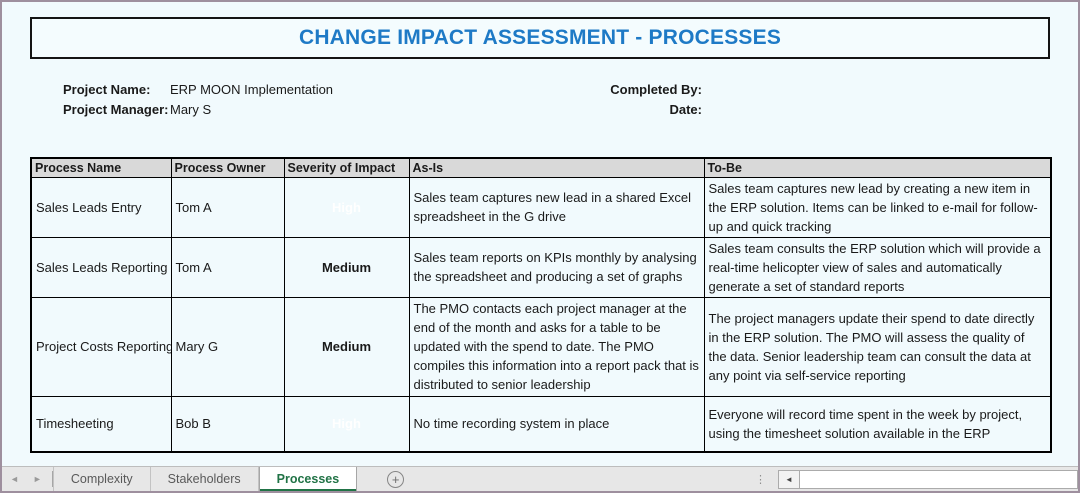 Image resolution: width=1080 pixels, height=493 pixels. What do you see at coordinates (579, 479) in the screenshot?
I see `tab-bar-spacer` at bounding box center [579, 479].